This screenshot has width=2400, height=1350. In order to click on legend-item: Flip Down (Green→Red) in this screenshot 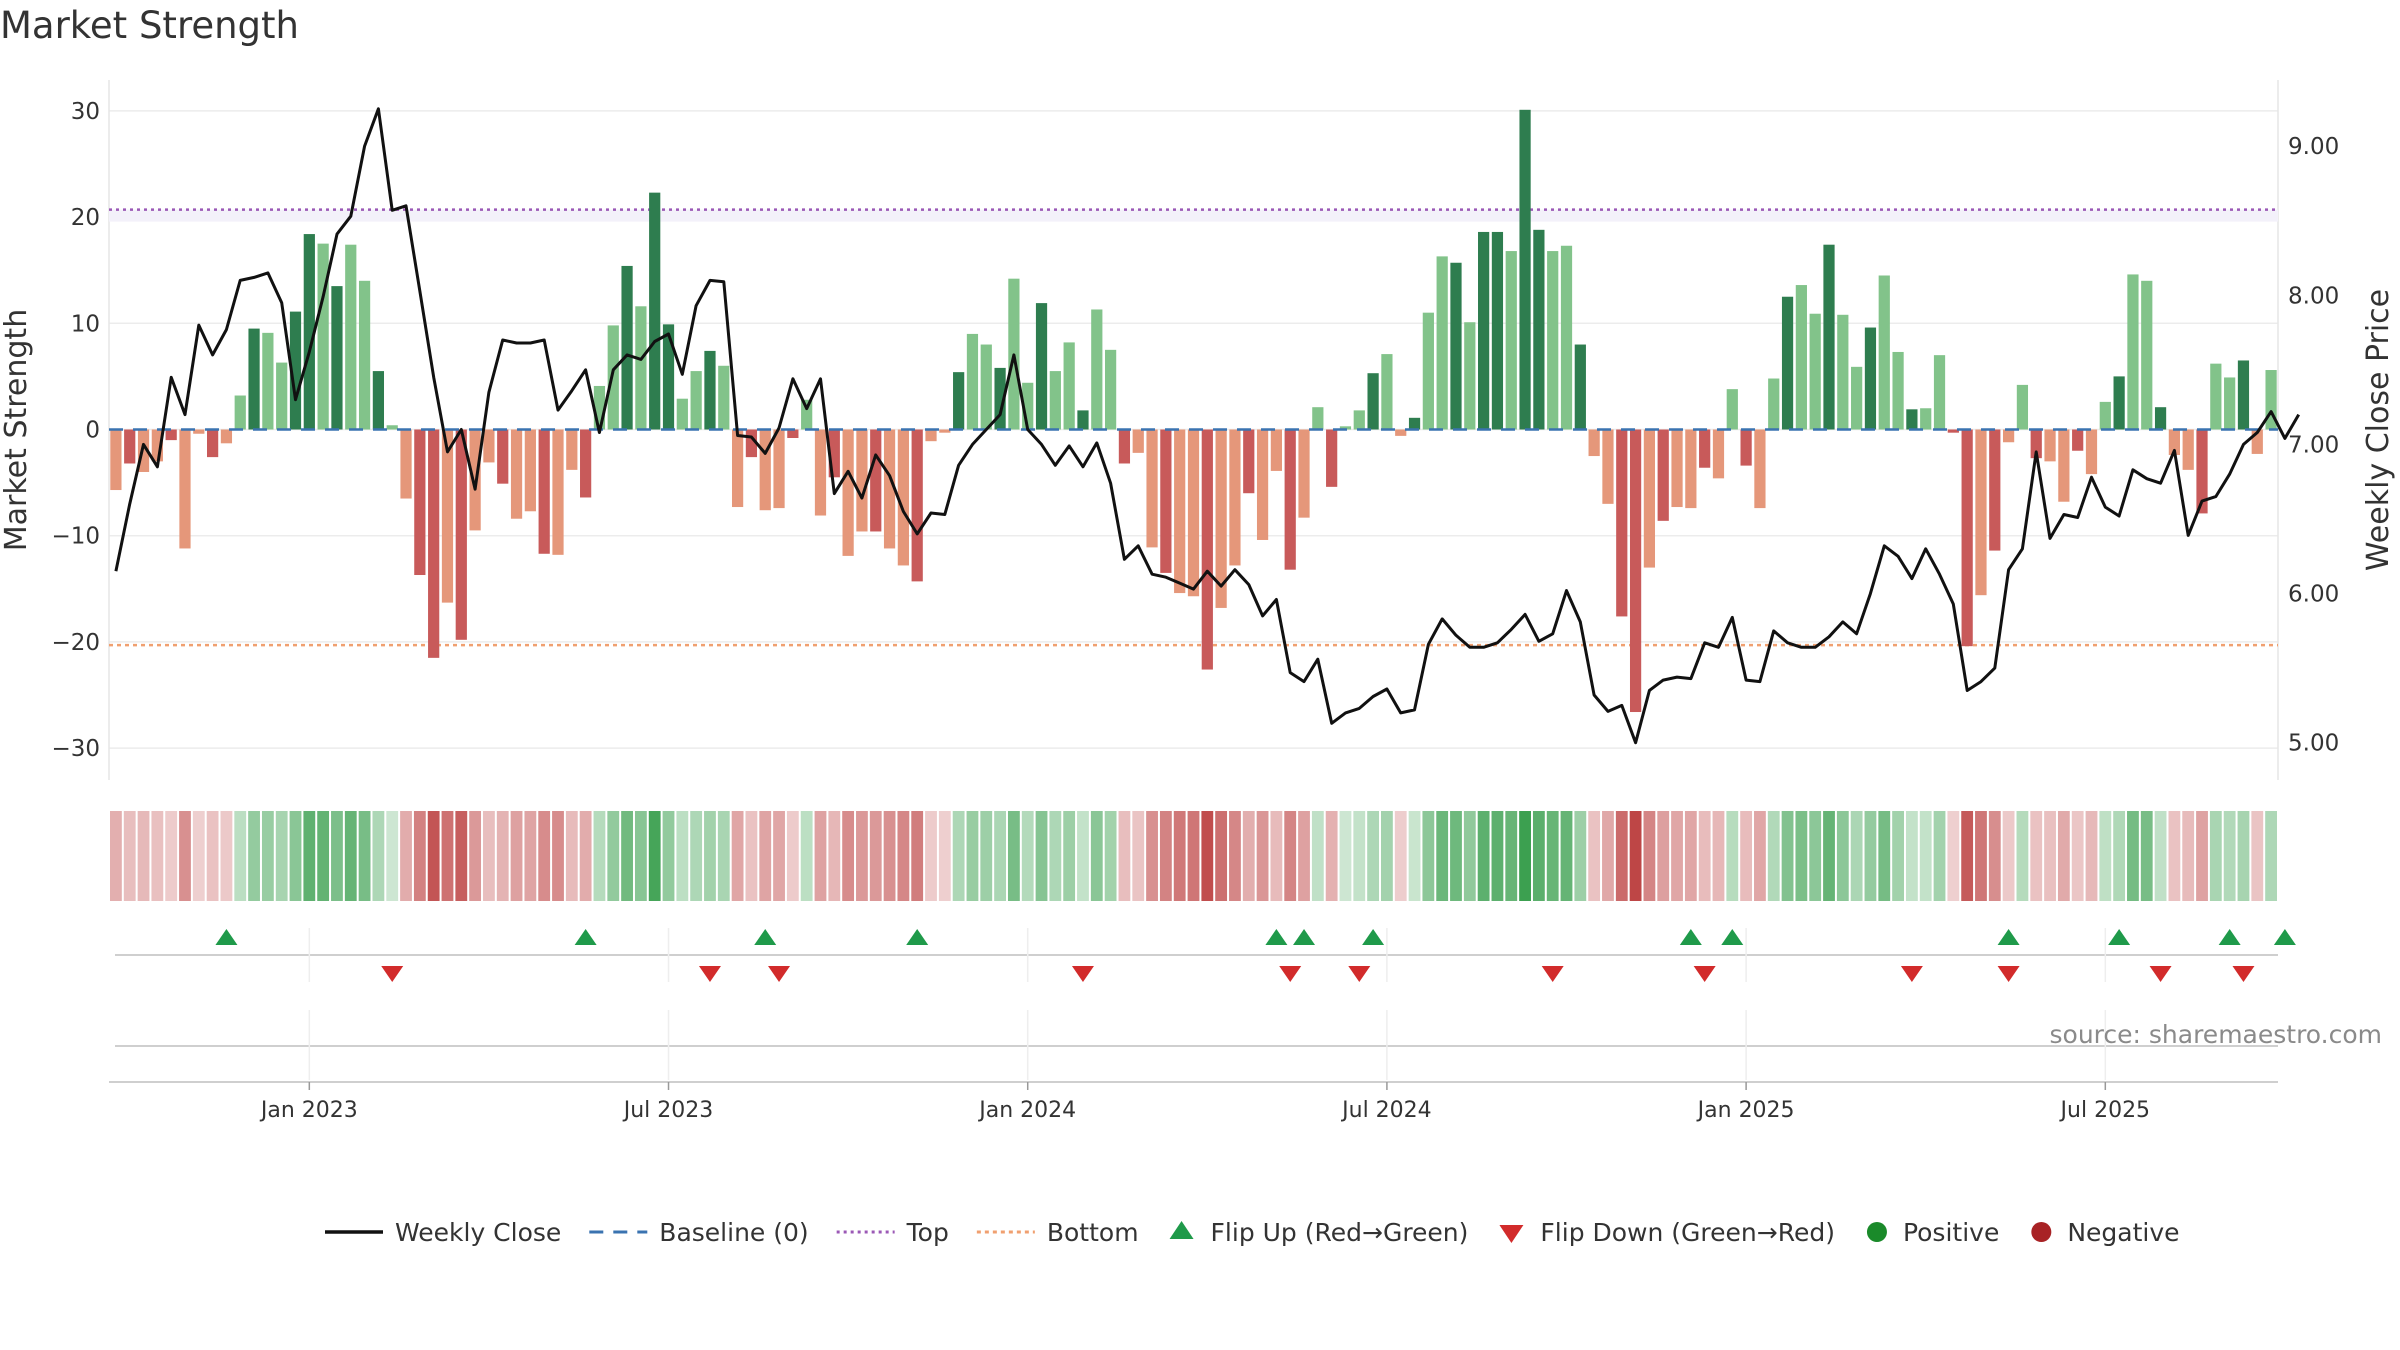, I will do `click(1667, 1232)`.